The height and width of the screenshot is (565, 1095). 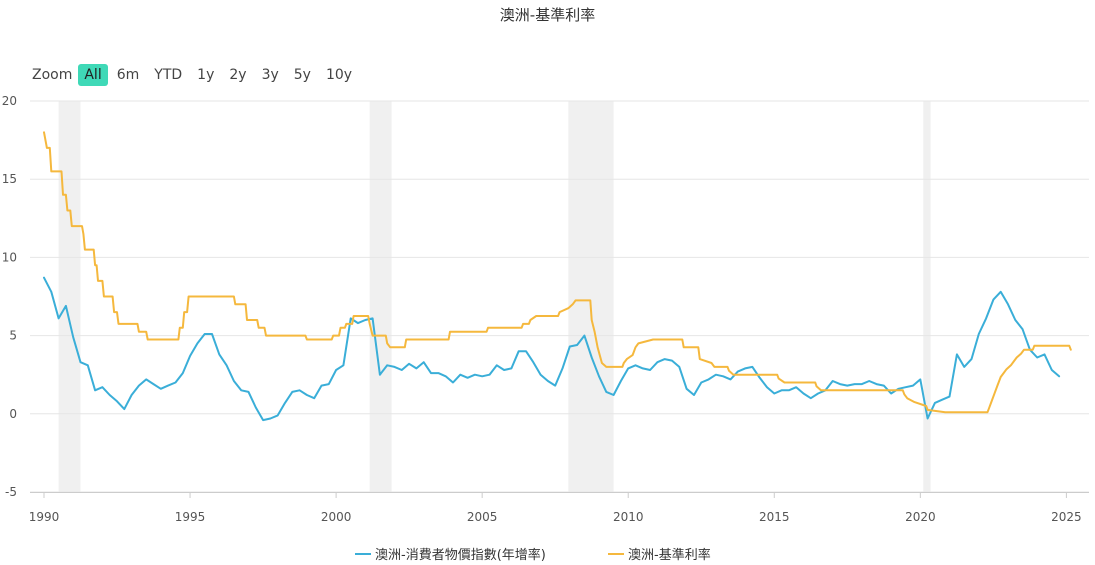 What do you see at coordinates (11, 492) in the screenshot?
I see `y-tick-label: -5` at bounding box center [11, 492].